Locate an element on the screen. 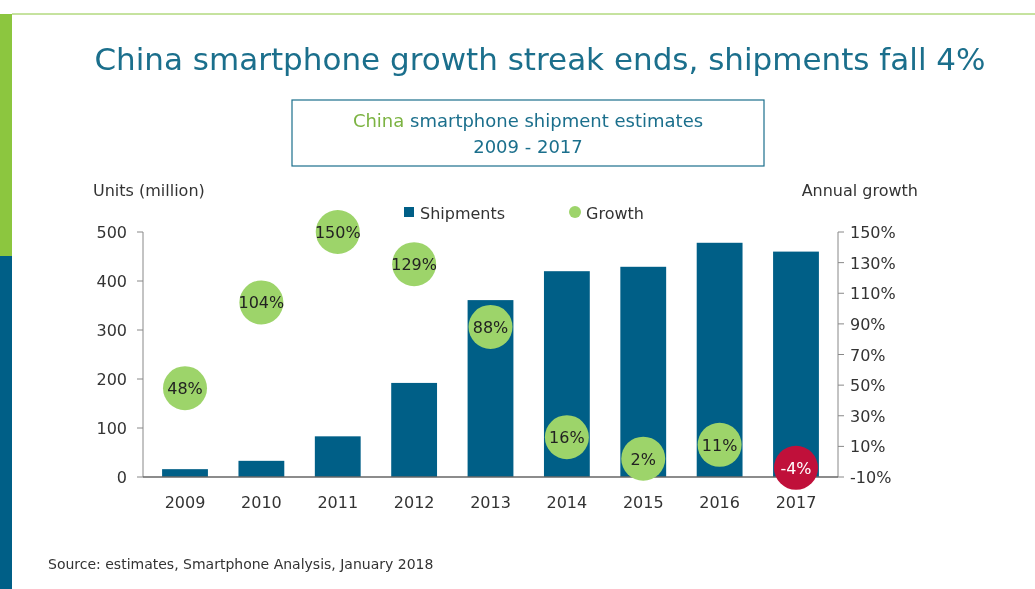  x-tick-label: 2013 is located at coordinates (490, 502).